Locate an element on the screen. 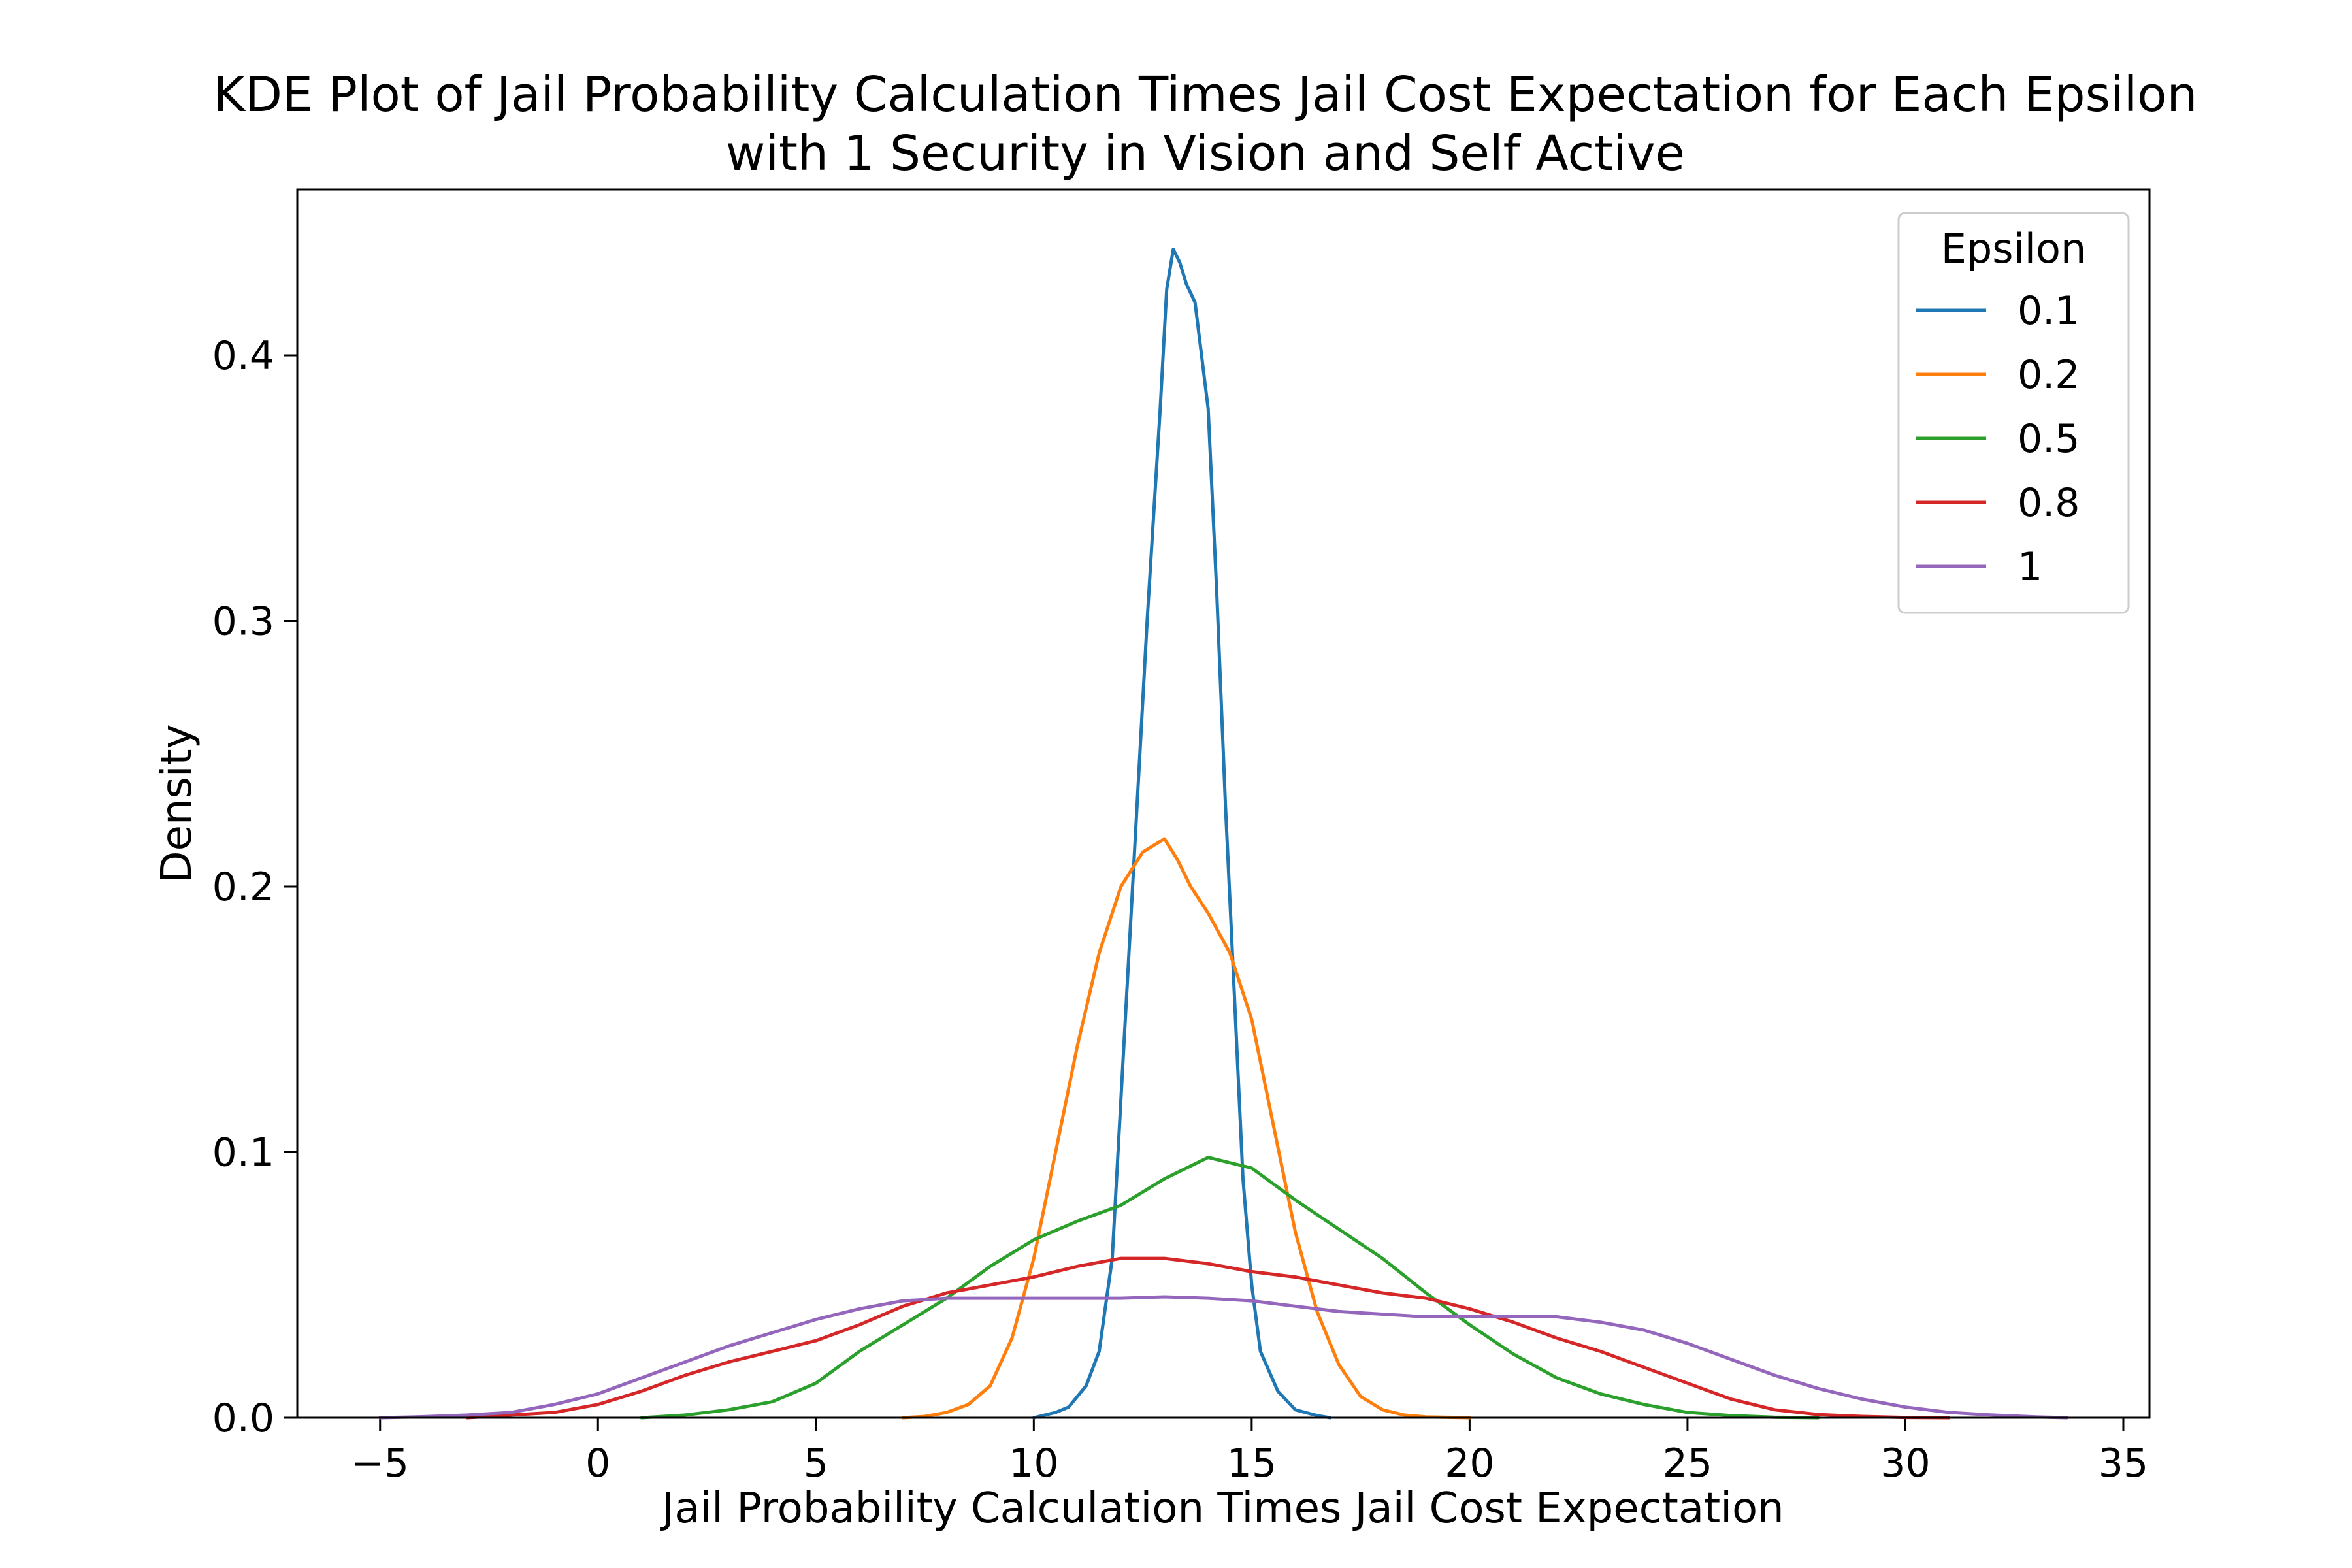  y-tick-label: 0.0 is located at coordinates (243, 1418).